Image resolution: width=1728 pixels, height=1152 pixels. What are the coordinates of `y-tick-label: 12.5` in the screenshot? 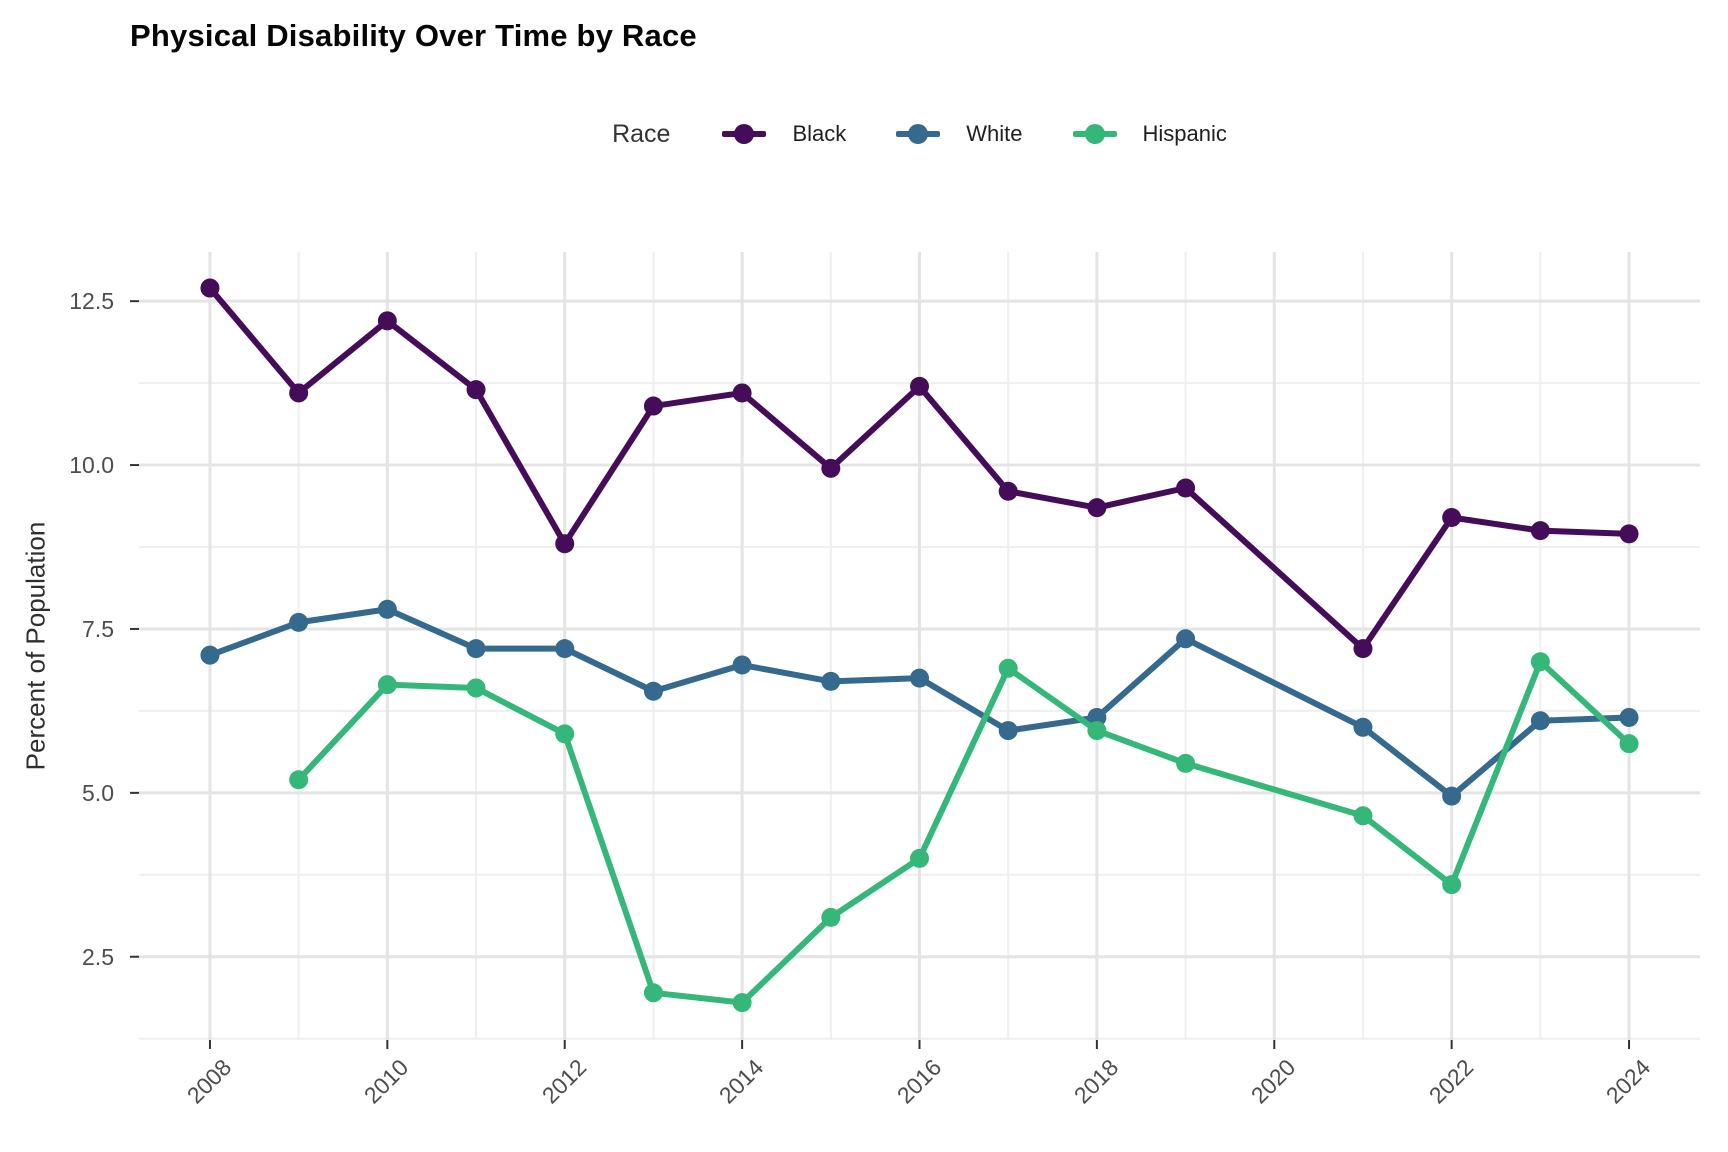 It's located at (91, 301).